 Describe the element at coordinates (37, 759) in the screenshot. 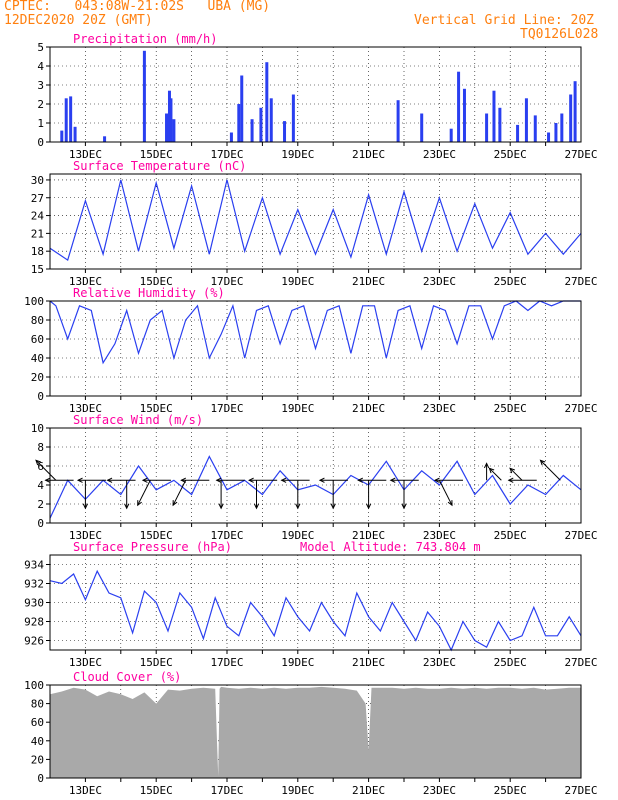

I see `ytick-label-cloud: 20` at that location.